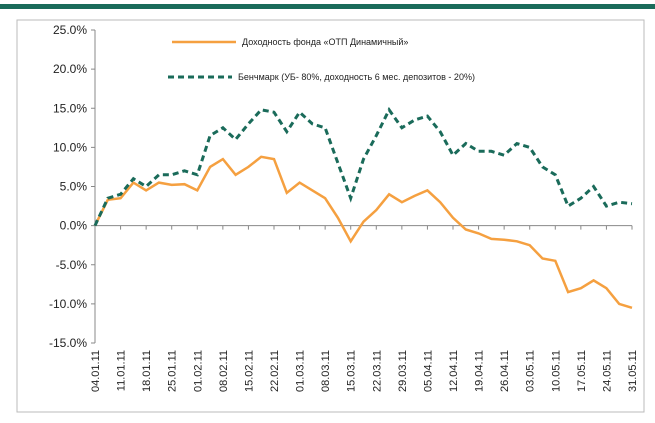 This screenshot has width=655, height=423. What do you see at coordinates (68, 343) in the screenshot?
I see `y-tick-label: -15.0%` at bounding box center [68, 343].